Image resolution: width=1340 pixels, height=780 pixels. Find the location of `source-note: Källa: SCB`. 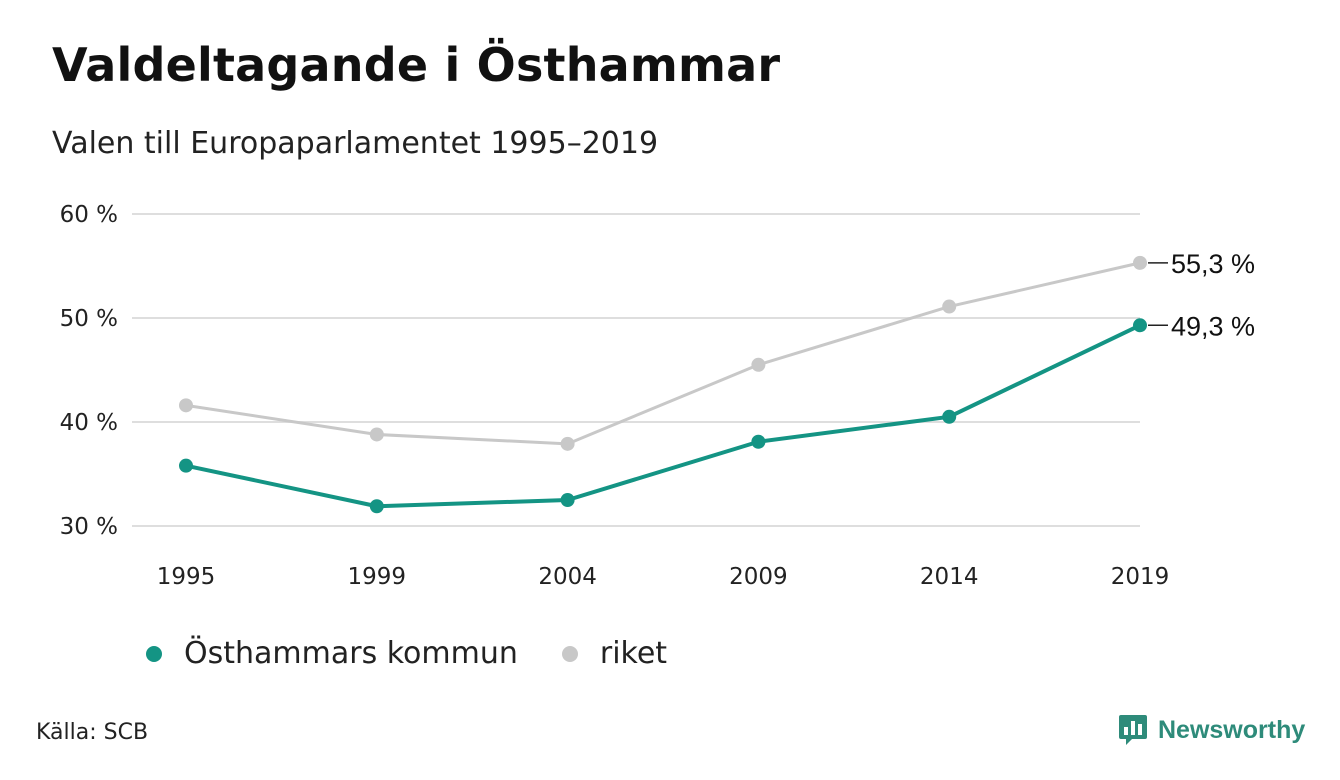

source-note: Källa: SCB is located at coordinates (92, 732).